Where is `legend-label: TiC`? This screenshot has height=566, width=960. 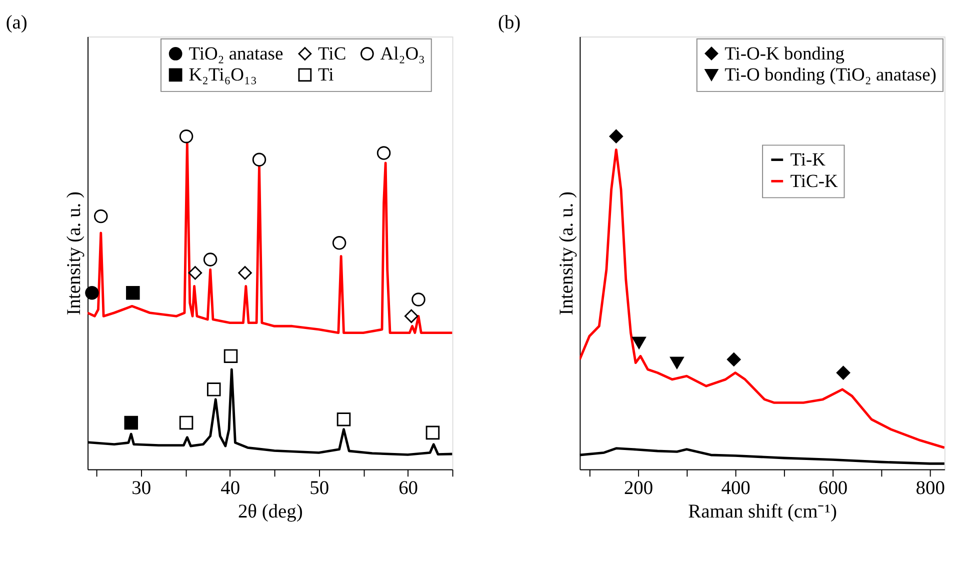 legend-label: TiC is located at coordinates (332, 54).